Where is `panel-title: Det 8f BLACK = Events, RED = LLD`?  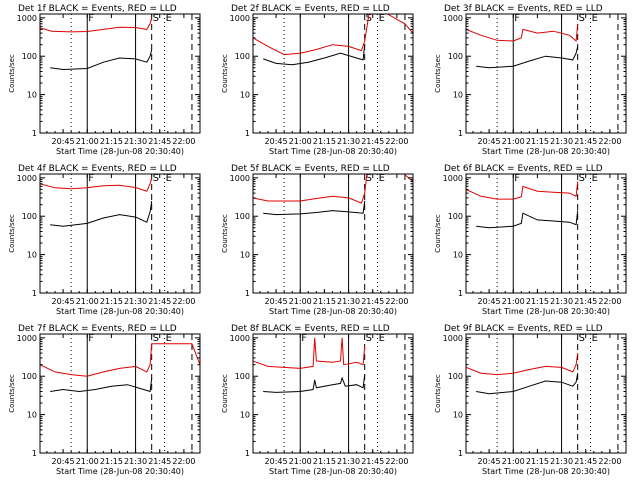
panel-title: Det 8f BLACK = Events, RED = LLD is located at coordinates (310, 329).